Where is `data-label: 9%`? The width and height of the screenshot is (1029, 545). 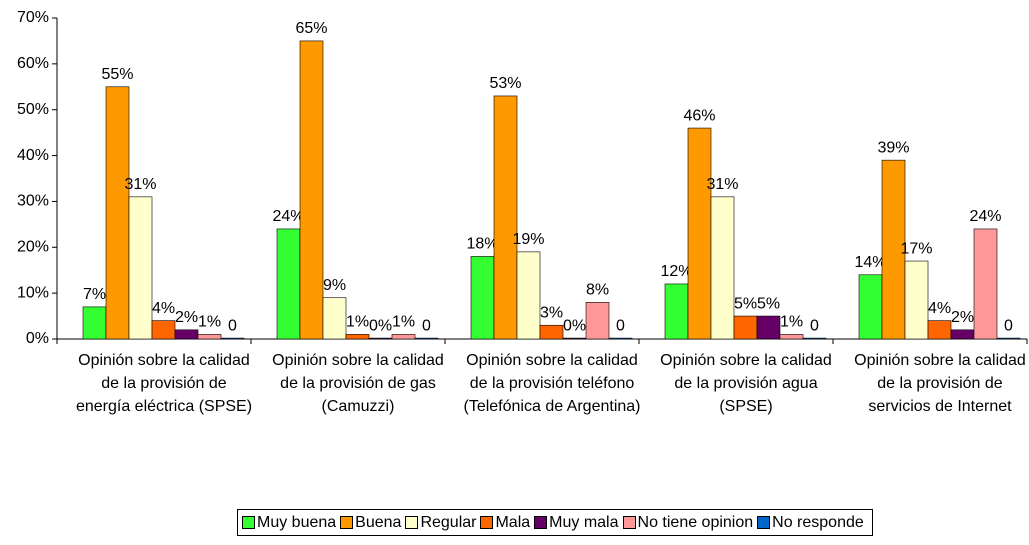 data-label: 9% is located at coordinates (334, 285).